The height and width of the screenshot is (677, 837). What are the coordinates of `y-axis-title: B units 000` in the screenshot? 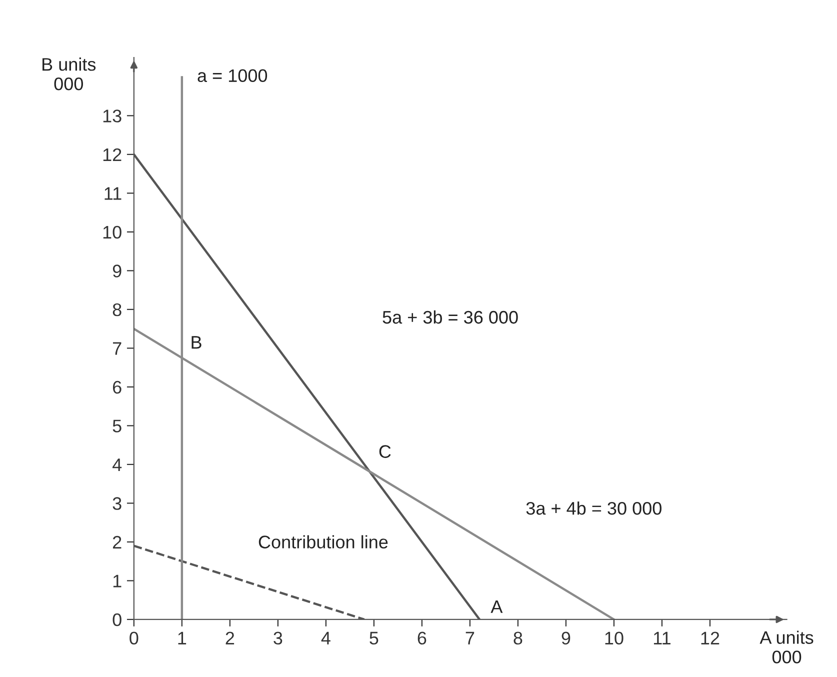 It's located at (69, 74).